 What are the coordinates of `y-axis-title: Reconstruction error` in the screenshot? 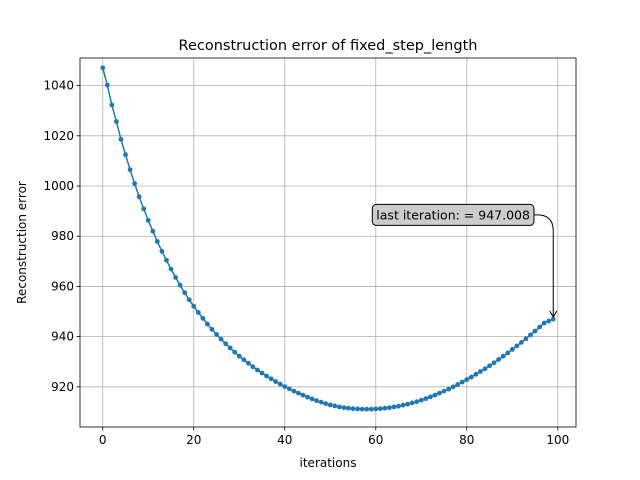 It's located at (22, 242).